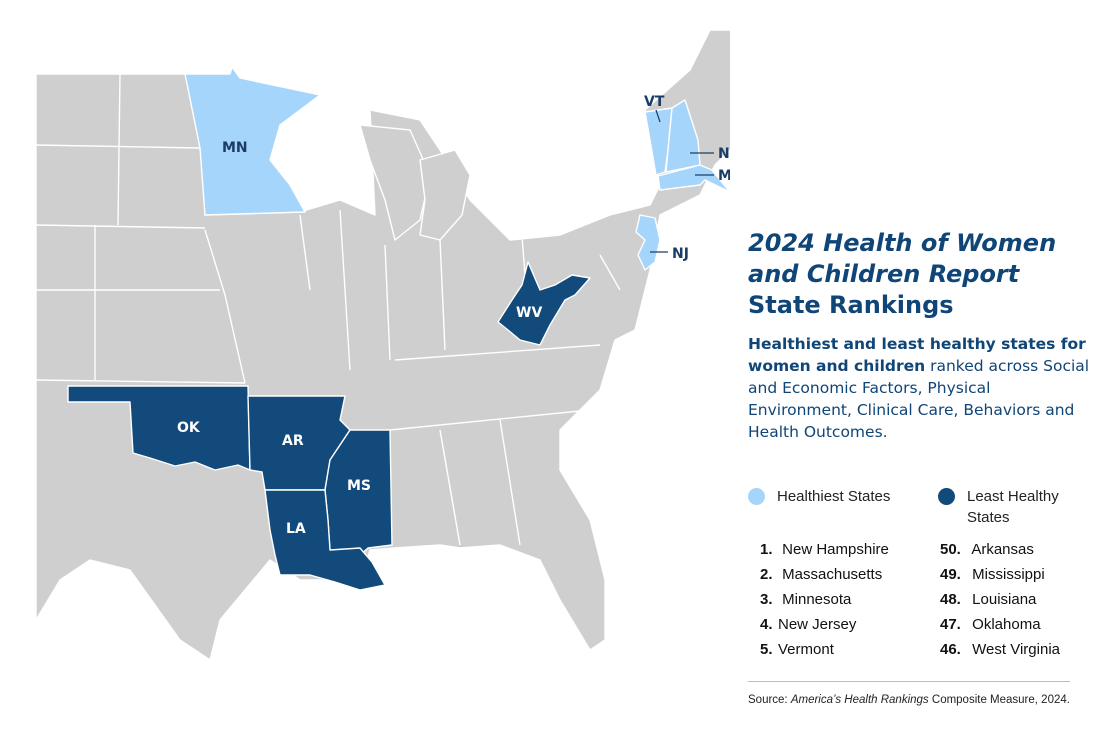  Describe the element at coordinates (1006, 624) in the screenshot. I see `rank-state: Oklahoma` at that location.